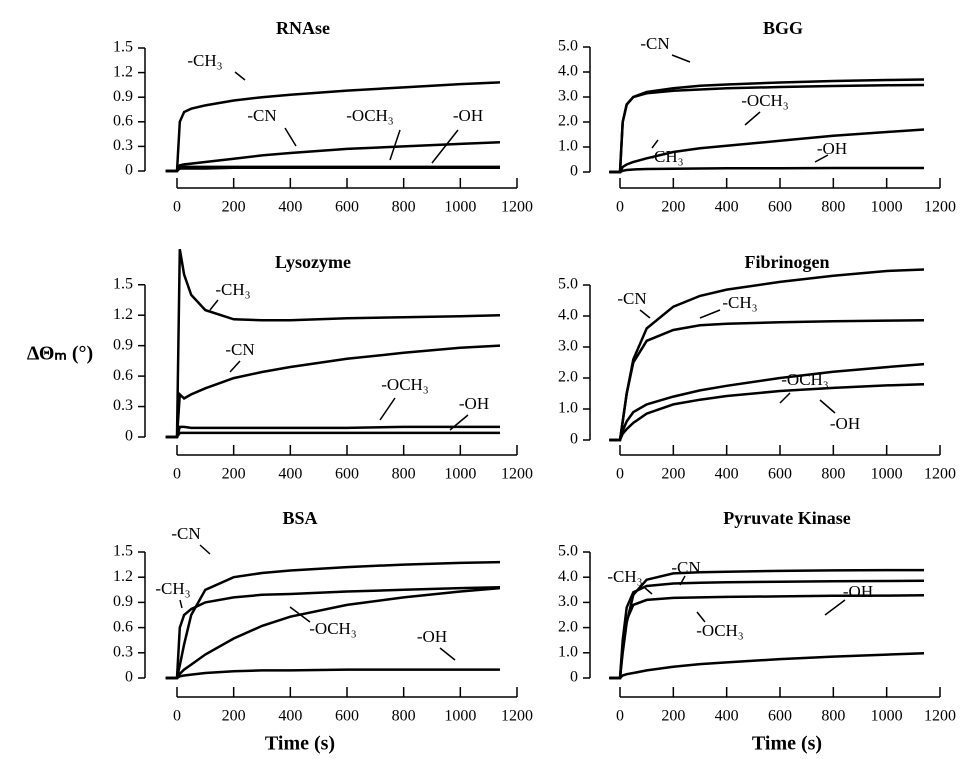 The image size is (967, 759). What do you see at coordinates (568, 601) in the screenshot?
I see `y-tick-label: 3.0` at bounding box center [568, 601].